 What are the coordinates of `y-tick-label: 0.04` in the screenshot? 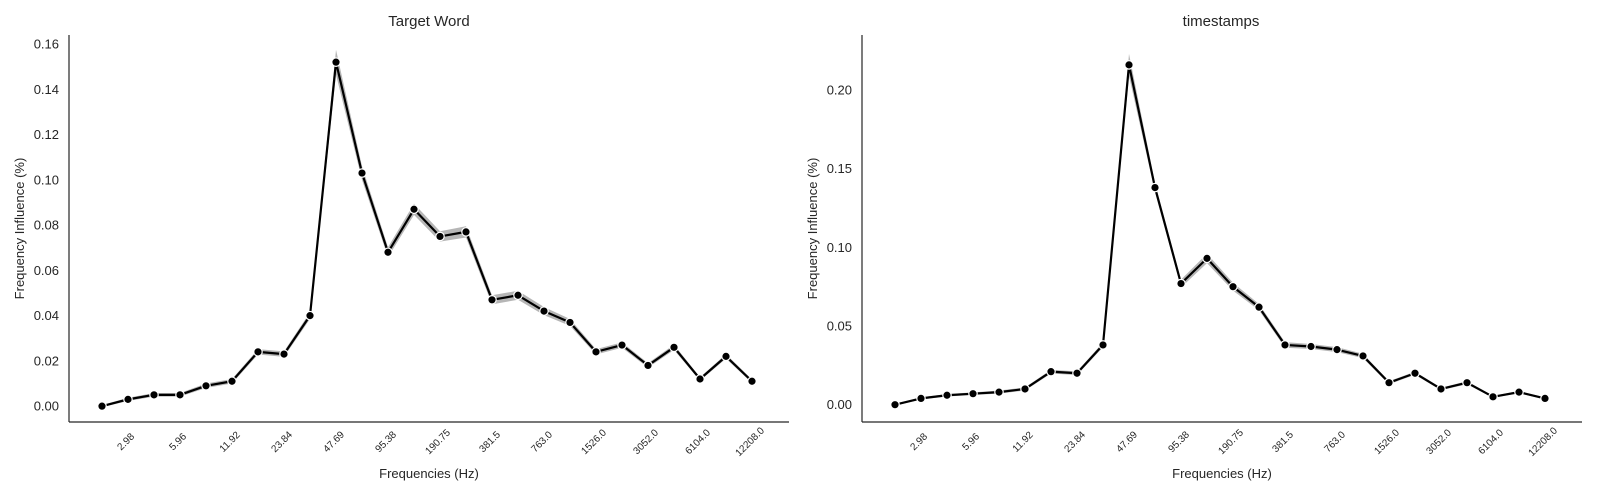 It's located at (46, 315).